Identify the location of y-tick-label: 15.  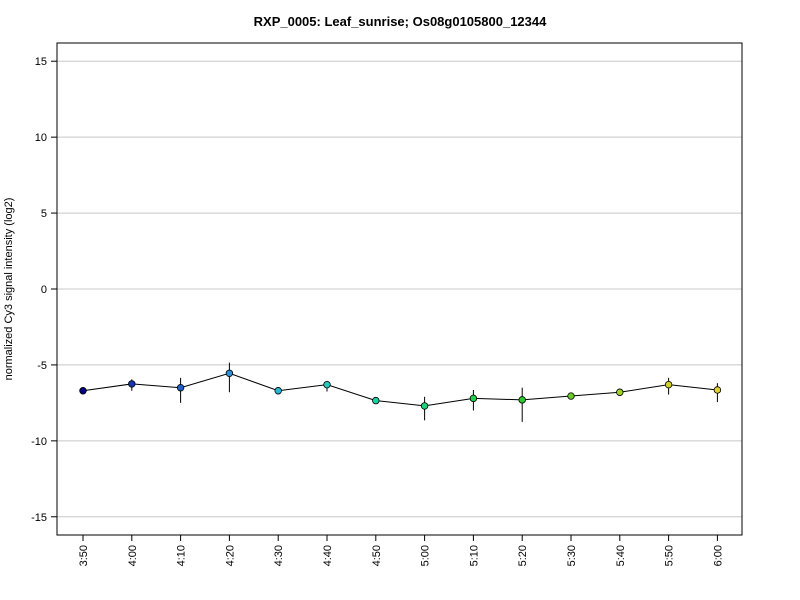
(41, 62).